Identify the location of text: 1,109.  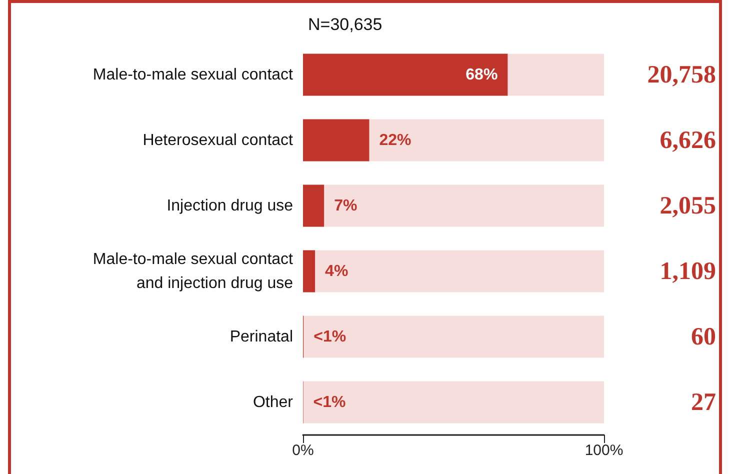
(688, 271).